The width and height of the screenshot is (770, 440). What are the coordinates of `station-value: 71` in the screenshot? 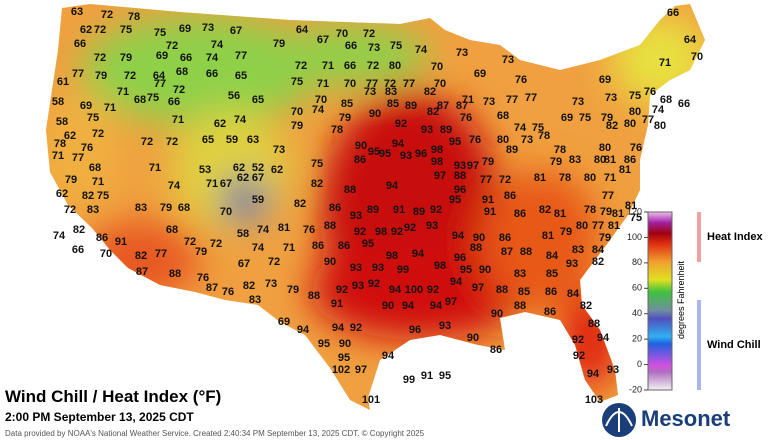 It's located at (323, 84).